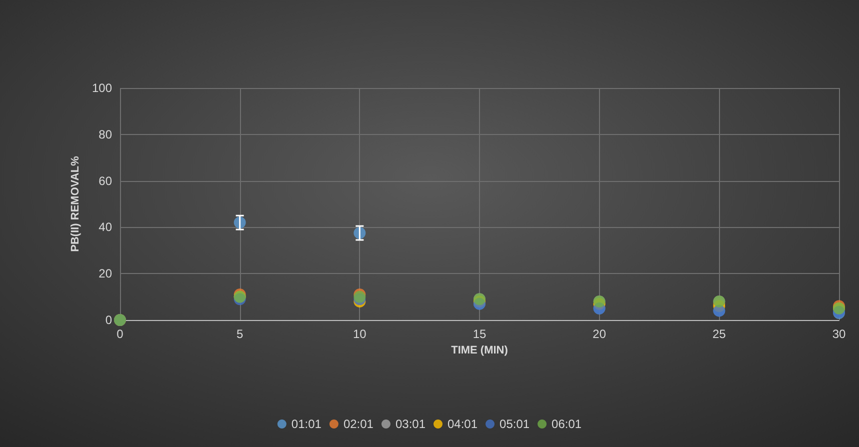  What do you see at coordinates (105, 273) in the screenshot?
I see `y-tick-label: 20` at bounding box center [105, 273].